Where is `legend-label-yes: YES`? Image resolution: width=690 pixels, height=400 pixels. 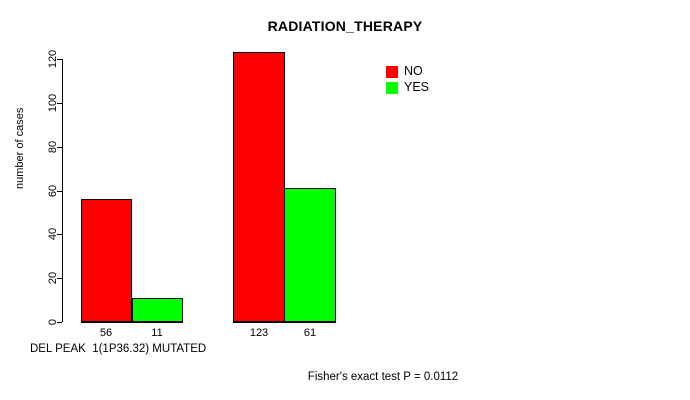 legend-label-yes: YES is located at coordinates (417, 87).